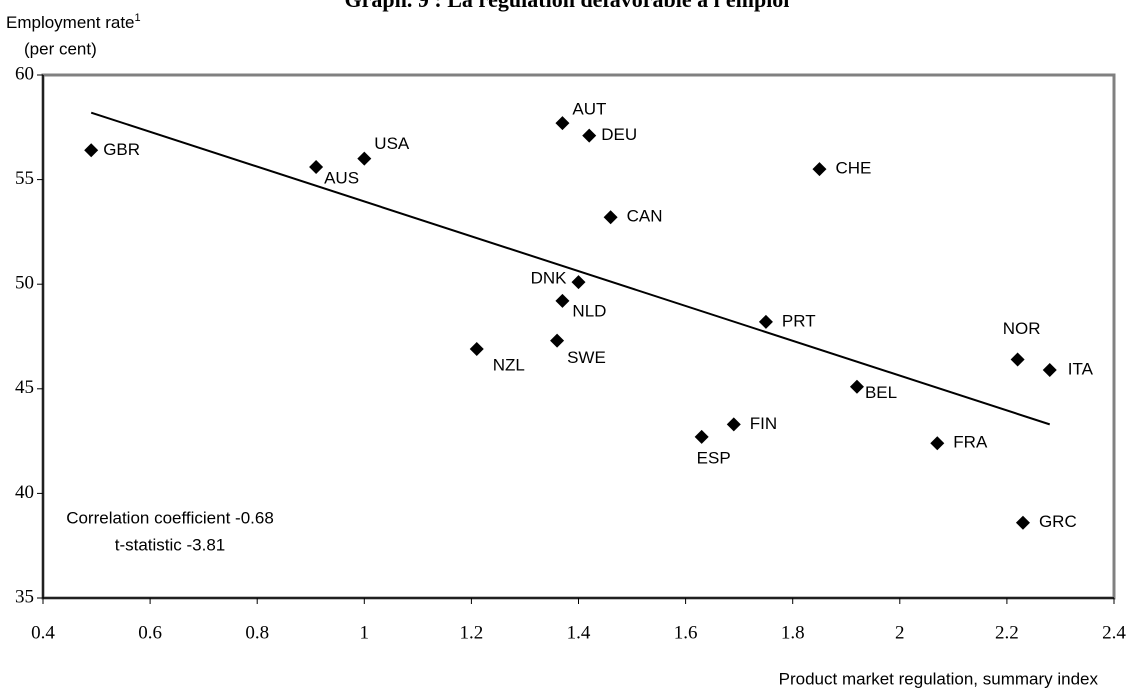  I want to click on y-tick-label: 55, so click(24, 178).